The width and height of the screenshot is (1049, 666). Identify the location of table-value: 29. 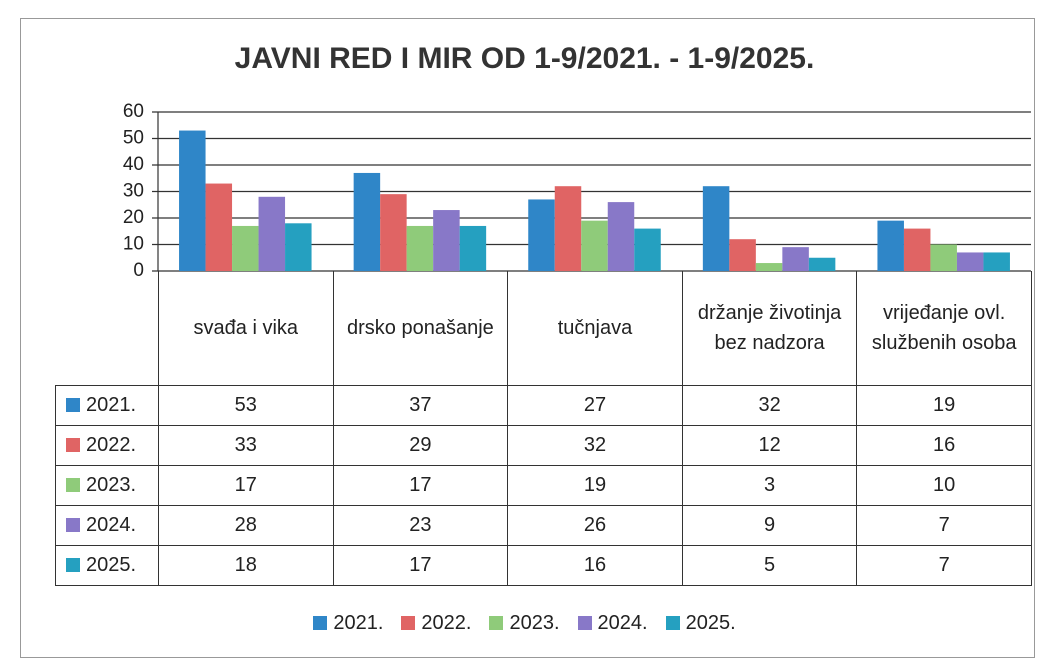
(420, 445).